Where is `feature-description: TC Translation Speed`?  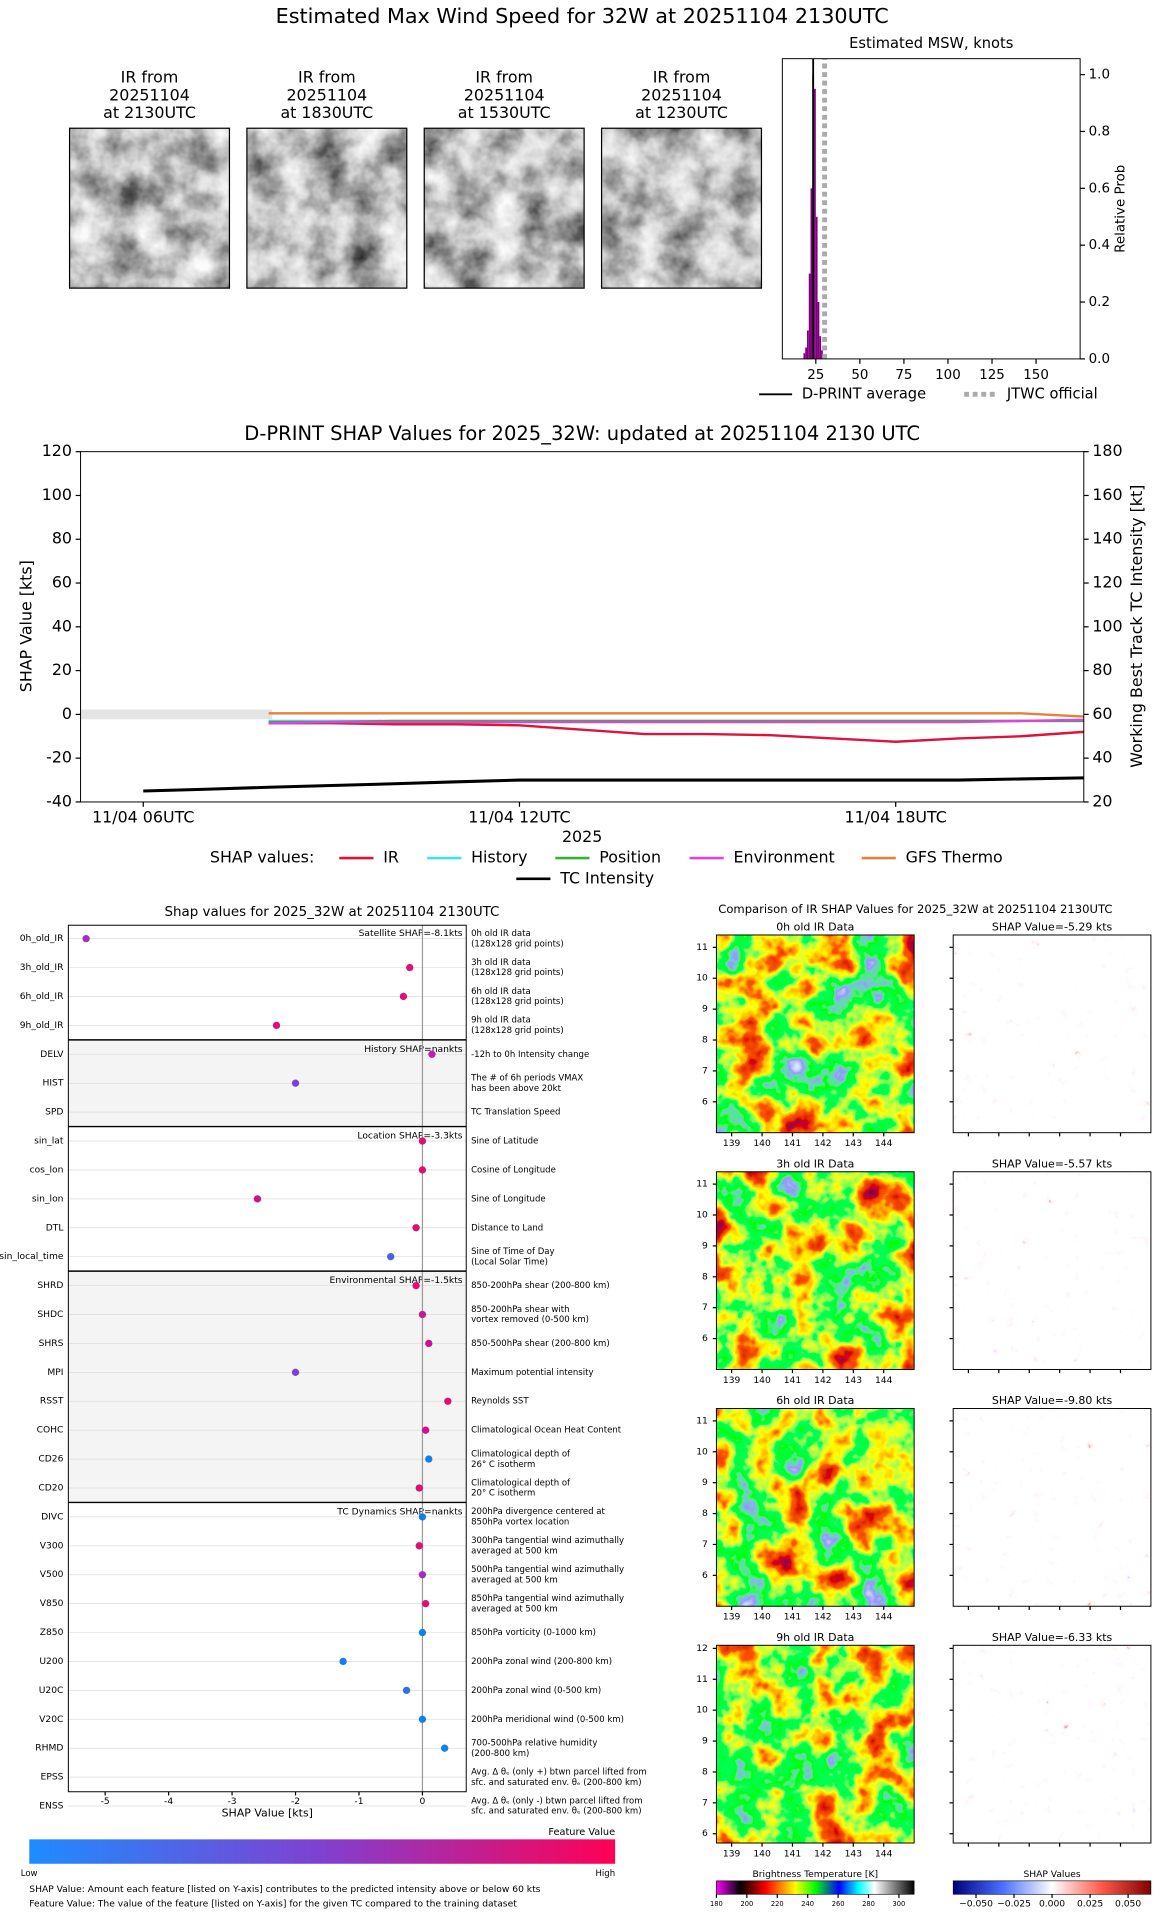 feature-description: TC Translation Speed is located at coordinates (515, 1113).